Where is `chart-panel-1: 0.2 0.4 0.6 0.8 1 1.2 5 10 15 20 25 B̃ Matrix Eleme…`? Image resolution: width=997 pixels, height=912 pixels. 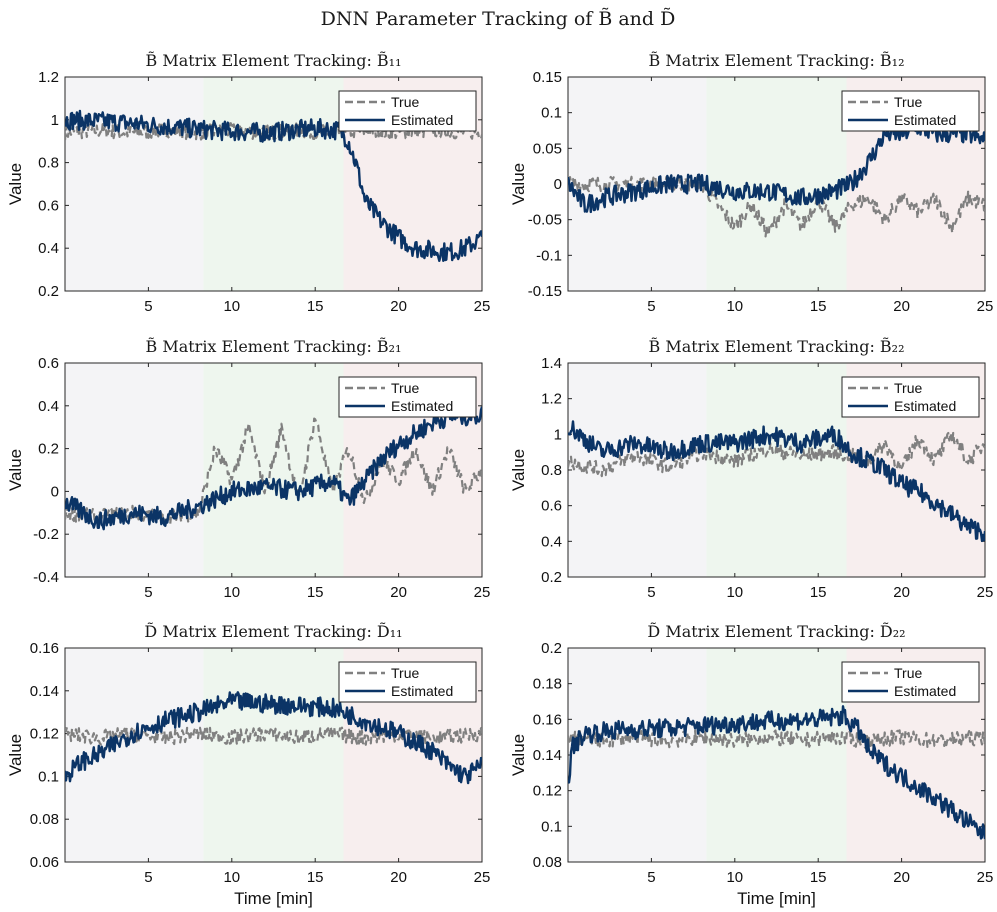
chart-panel-1: 0.2 0.4 0.6 0.8 1 1.2 5 10 15 20 25 B̃ Matrix Eleme… is located at coordinates (248, 183).